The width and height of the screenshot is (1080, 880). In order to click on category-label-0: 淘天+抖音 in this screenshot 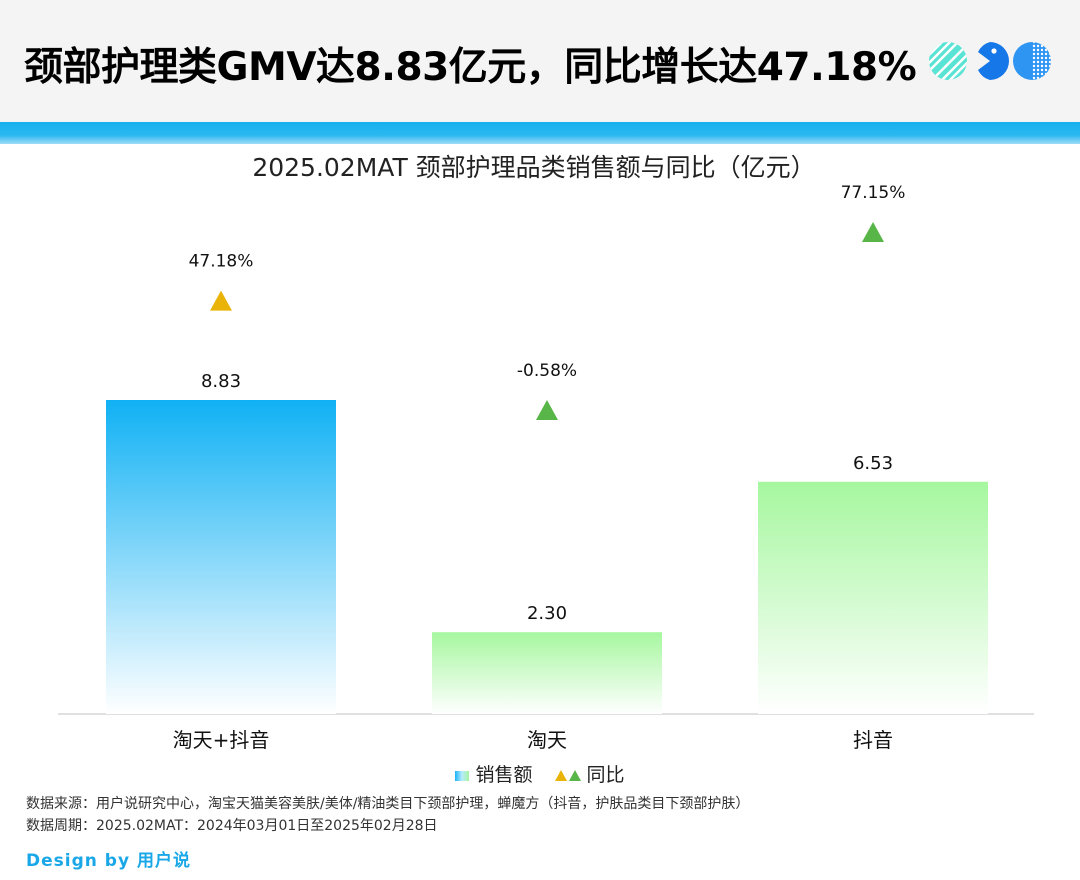, I will do `click(221, 740)`.